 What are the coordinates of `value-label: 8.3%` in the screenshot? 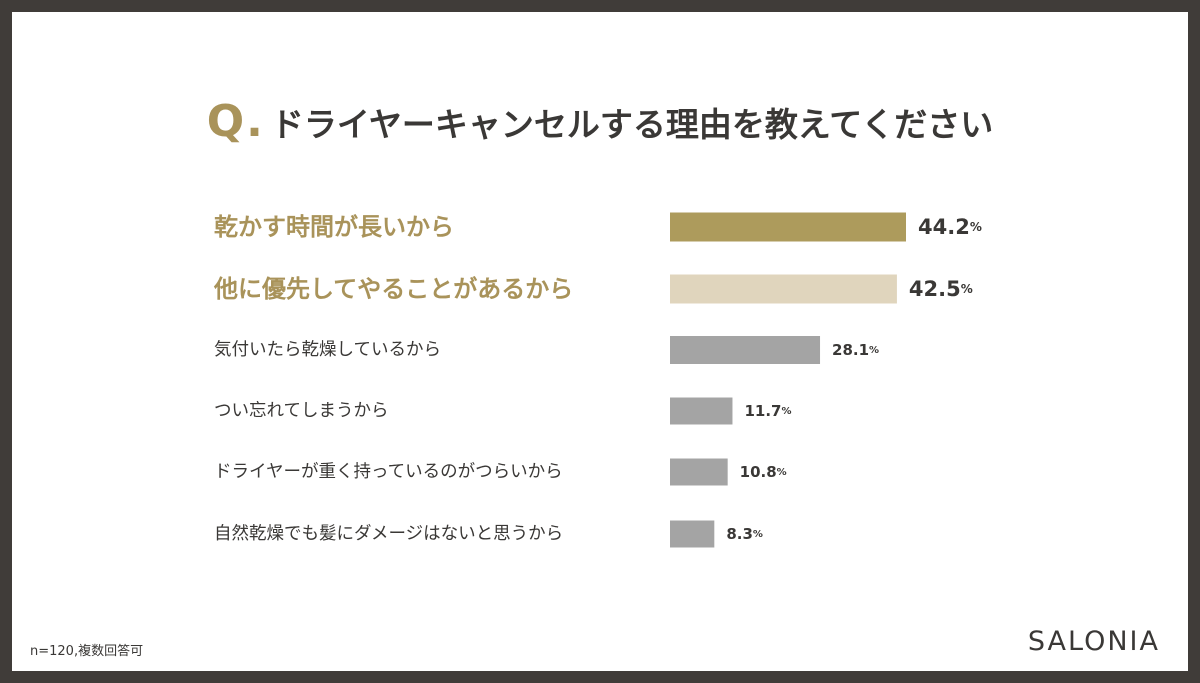 It's located at (744, 534).